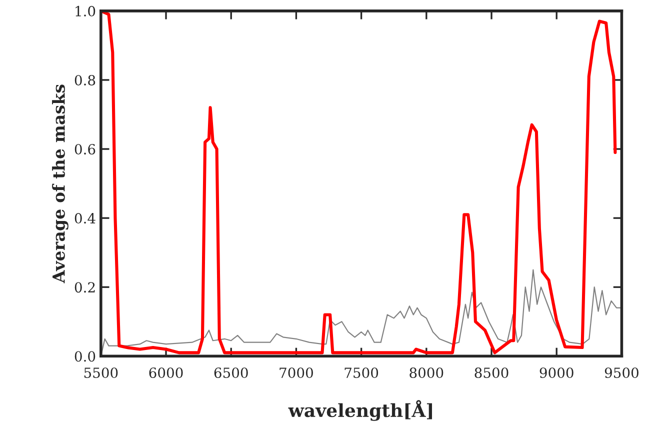 This screenshot has height=437, width=651. What do you see at coordinates (84, 287) in the screenshot?
I see `y-tick-label: 0.2` at bounding box center [84, 287].